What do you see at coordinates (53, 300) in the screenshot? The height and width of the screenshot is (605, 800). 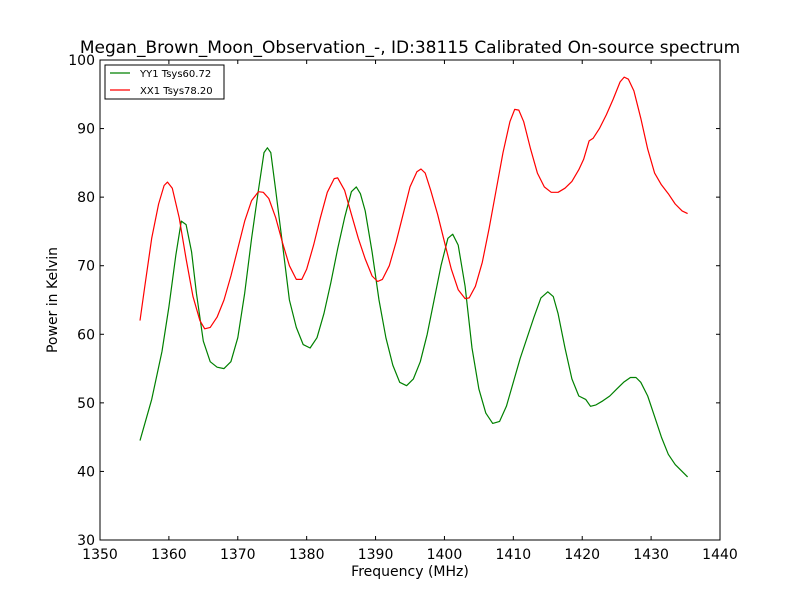 I see `y-axis-label: Power in Kelvin` at bounding box center [53, 300].